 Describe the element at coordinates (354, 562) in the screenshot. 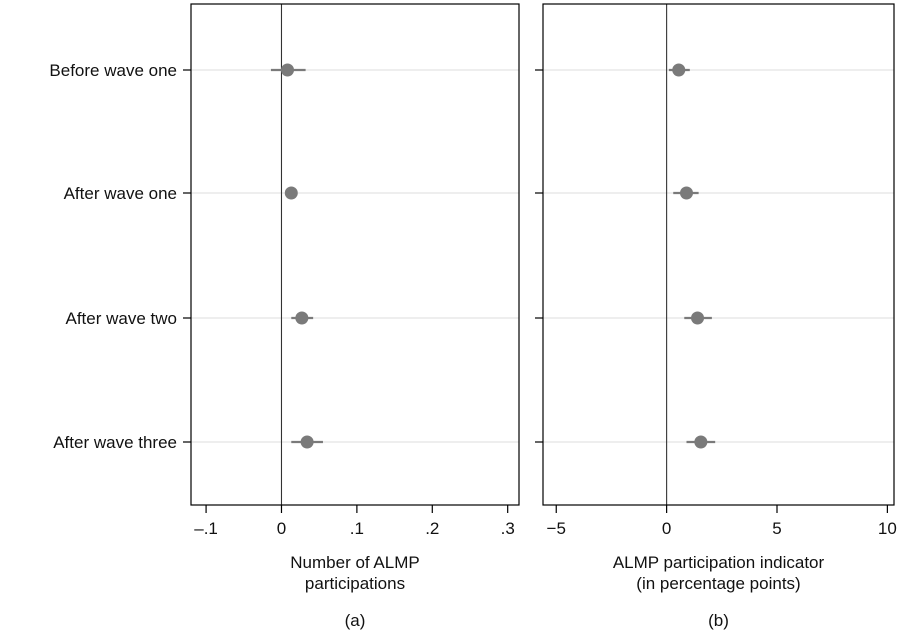

I see `x-axis-title-line-1: Number of ALMP` at that location.